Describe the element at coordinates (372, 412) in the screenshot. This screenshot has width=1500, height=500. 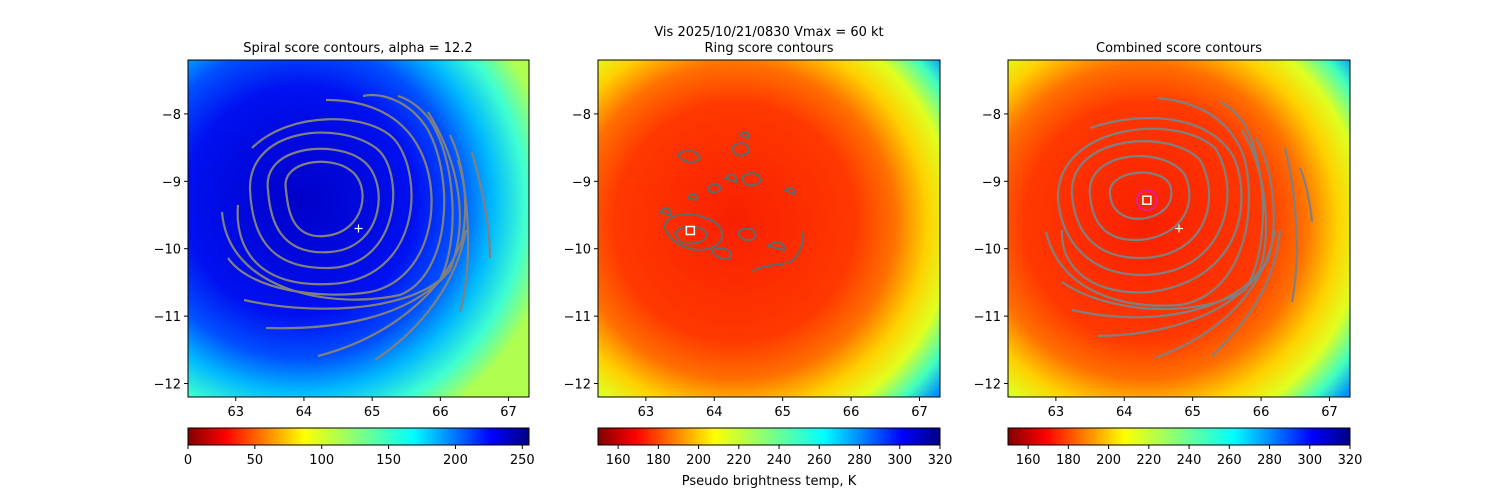
I see `x-tick-label: 65` at that location.